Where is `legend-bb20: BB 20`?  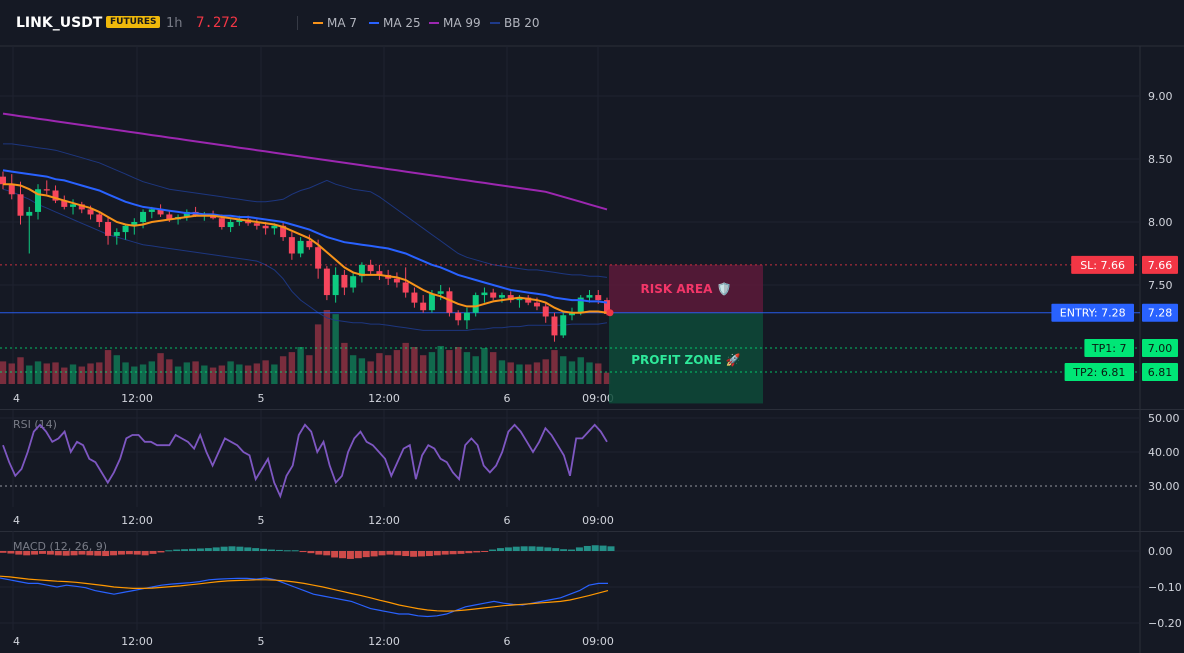 legend-bb20: BB 20 is located at coordinates (515, 23).